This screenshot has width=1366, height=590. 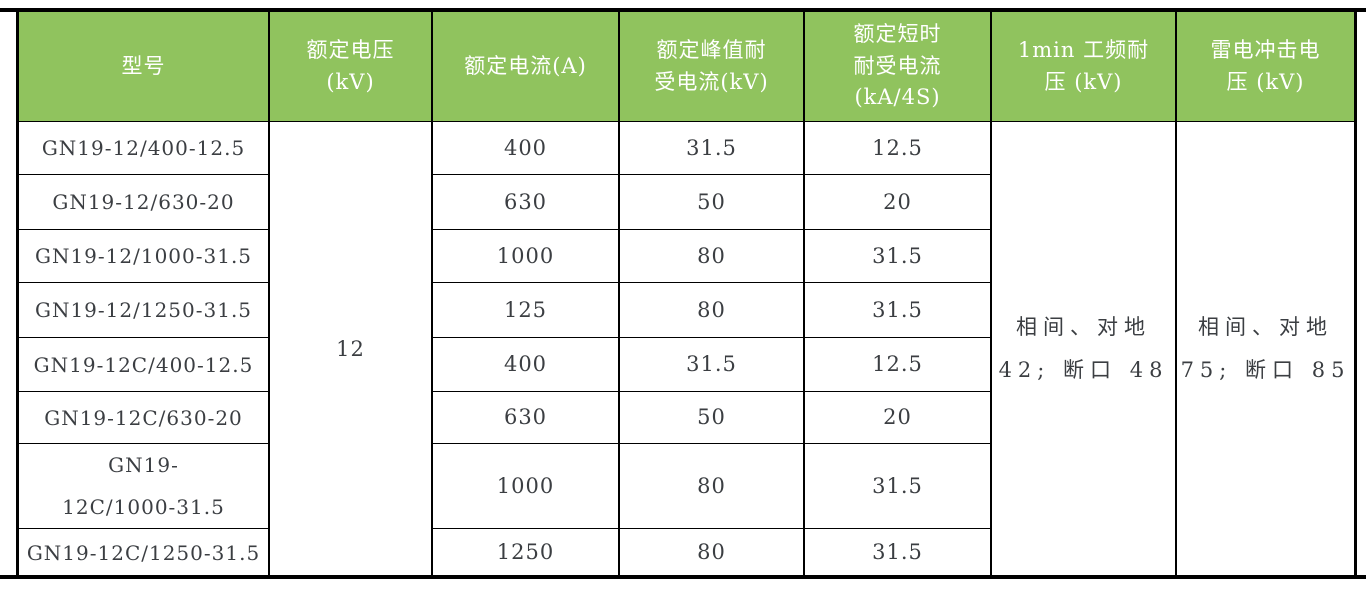 I want to click on col-header-short-time-withstand-current: 额定短时 耐受电流 (kA/4S), so click(x=898, y=67).